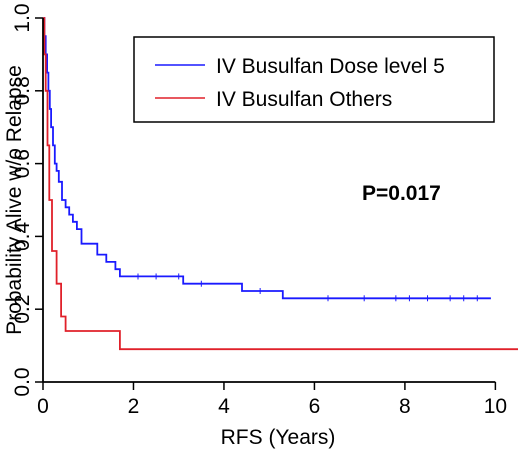  What do you see at coordinates (14, 200) in the screenshot?
I see `y-axis-label: Probability Alive w/o Relapse` at bounding box center [14, 200].